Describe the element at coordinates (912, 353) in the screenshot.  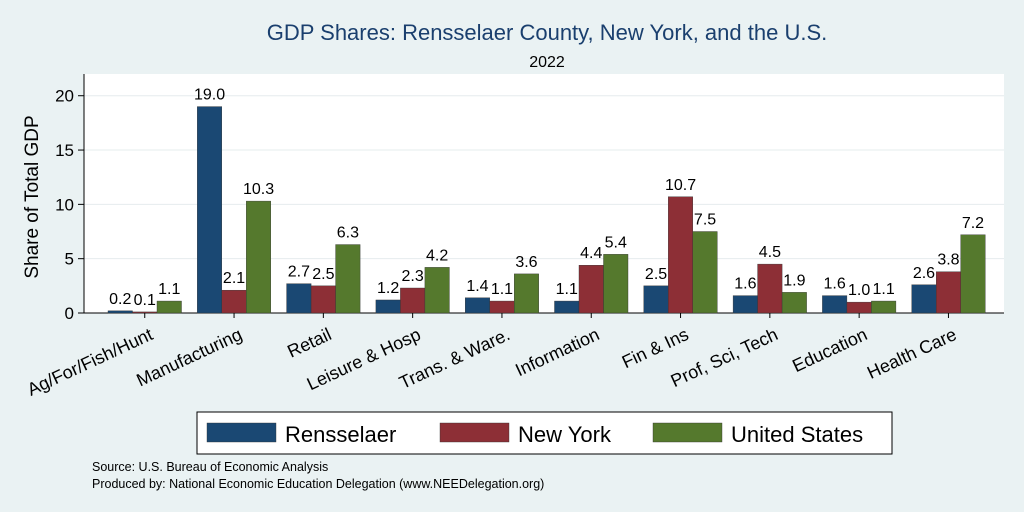
I see `x-category-label: Health Care` at that location.